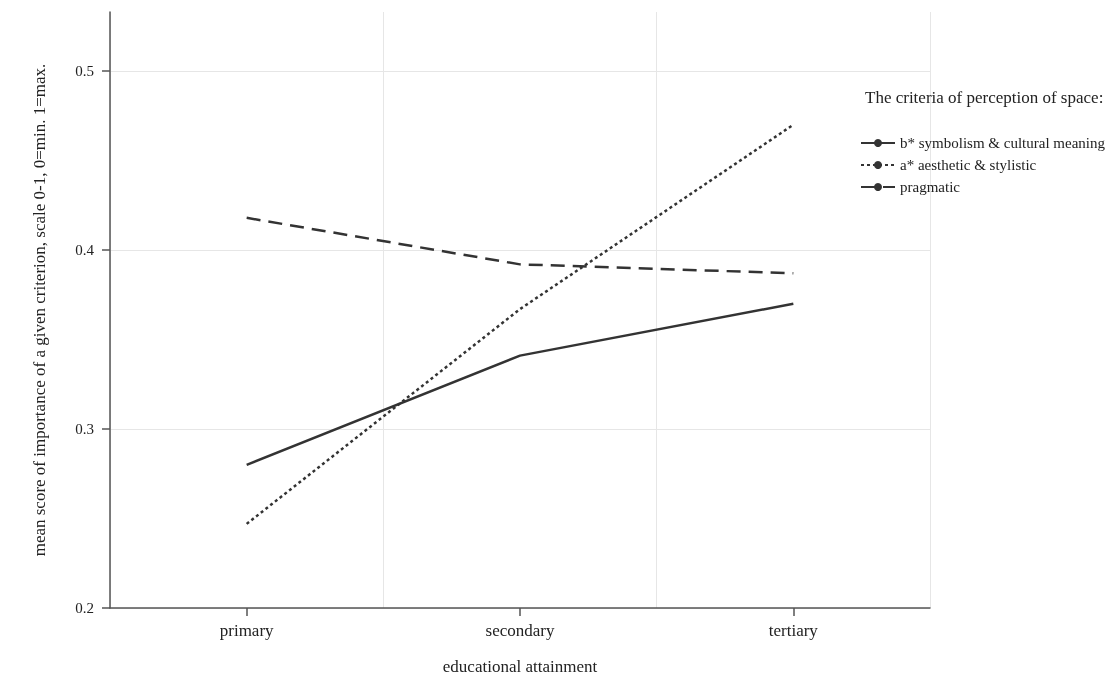  I want to click on y-tick-label: 0.5, so click(84, 71).